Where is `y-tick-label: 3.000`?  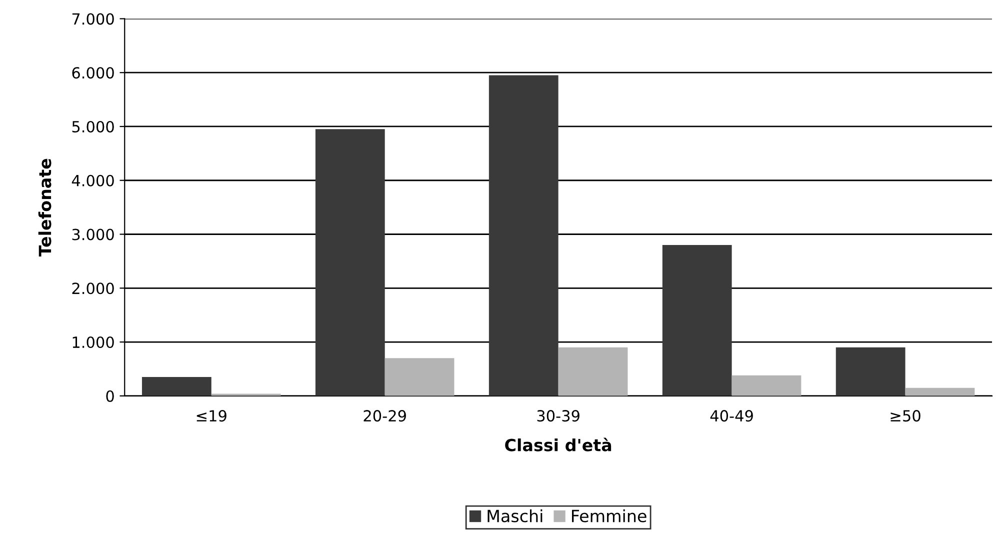 y-tick-label: 3.000 is located at coordinates (93, 234).